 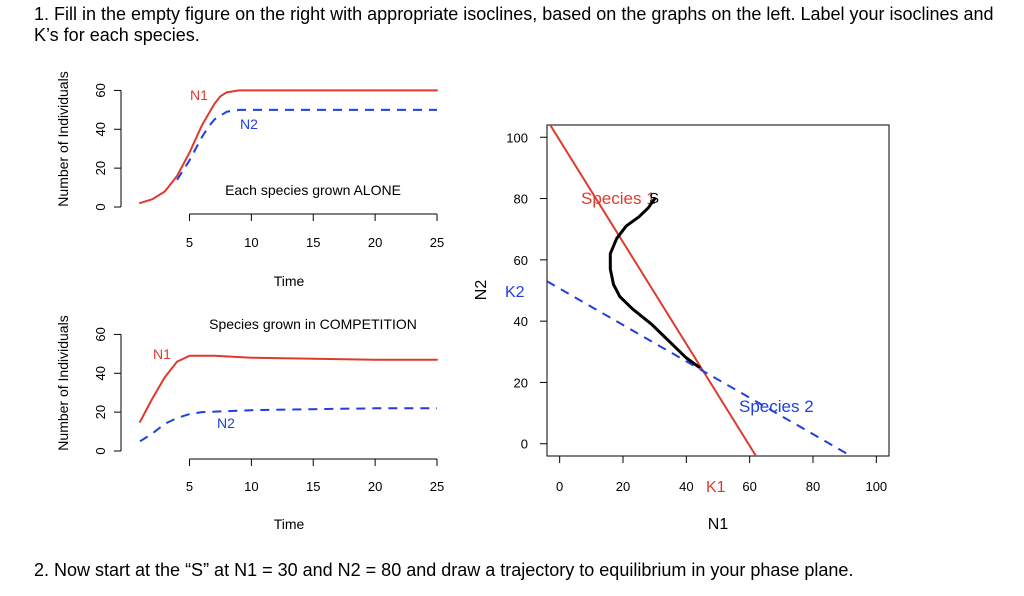 What do you see at coordinates (63, 138) in the screenshot?
I see `ylabel-alone: Number of Individuals` at bounding box center [63, 138].